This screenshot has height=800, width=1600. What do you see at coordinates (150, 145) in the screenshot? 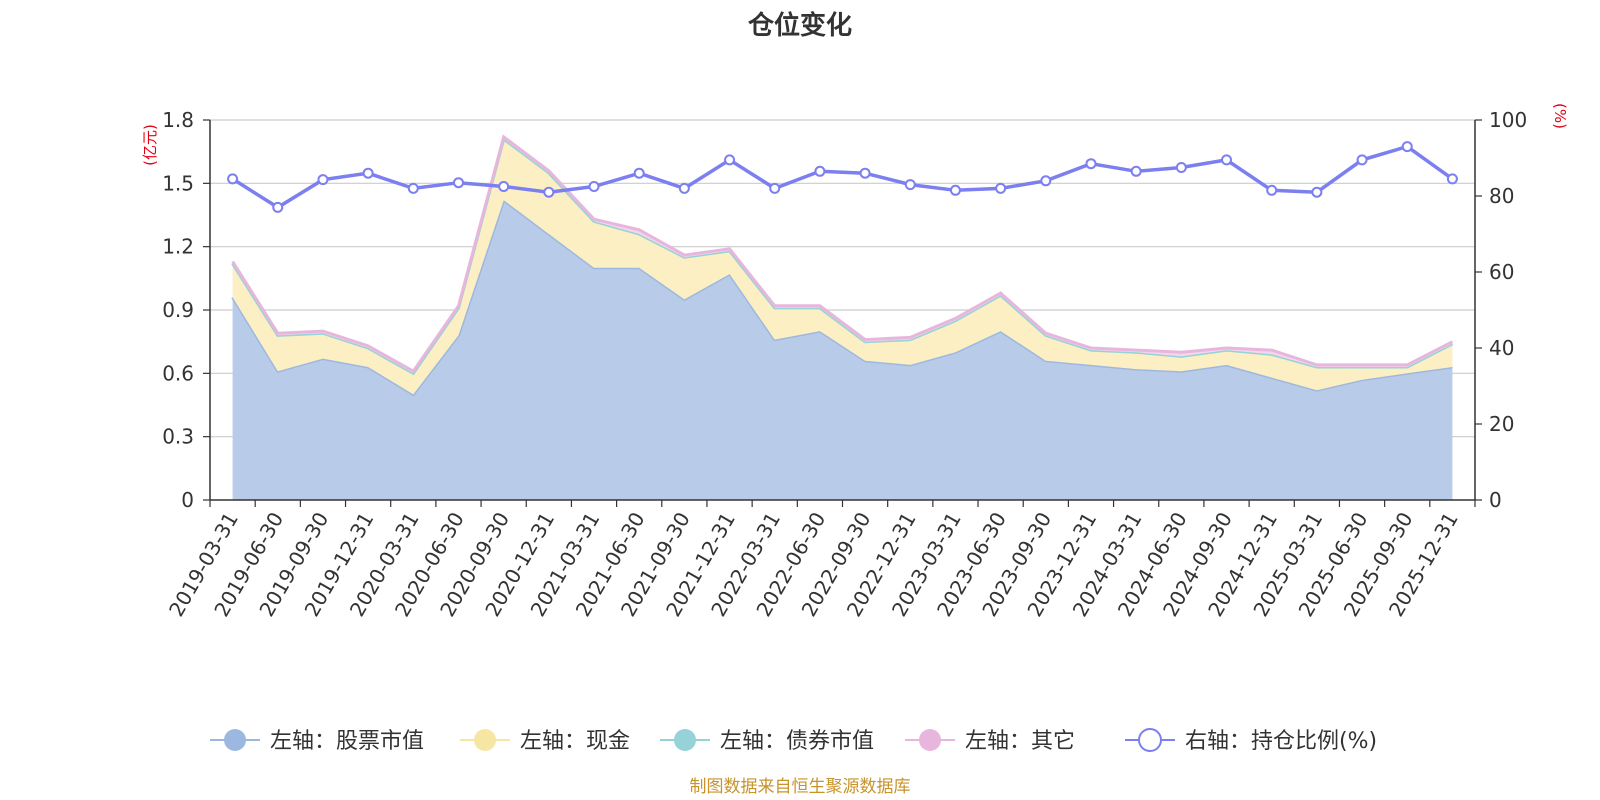
I see `left-axis-unit: (亿元)` at bounding box center [150, 145].